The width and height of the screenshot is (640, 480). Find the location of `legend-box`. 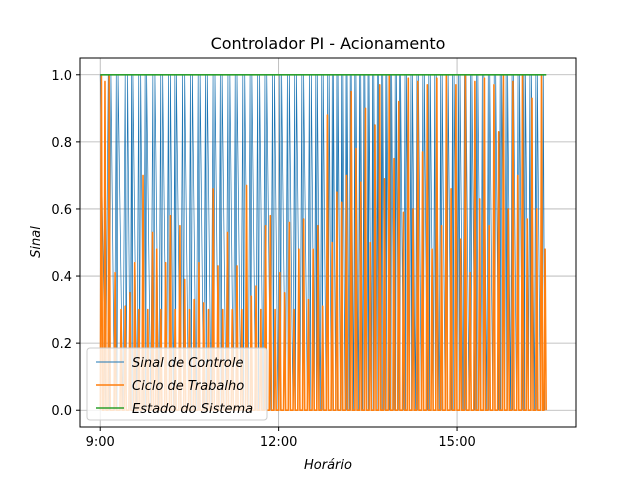

legend-box is located at coordinates (177, 384).